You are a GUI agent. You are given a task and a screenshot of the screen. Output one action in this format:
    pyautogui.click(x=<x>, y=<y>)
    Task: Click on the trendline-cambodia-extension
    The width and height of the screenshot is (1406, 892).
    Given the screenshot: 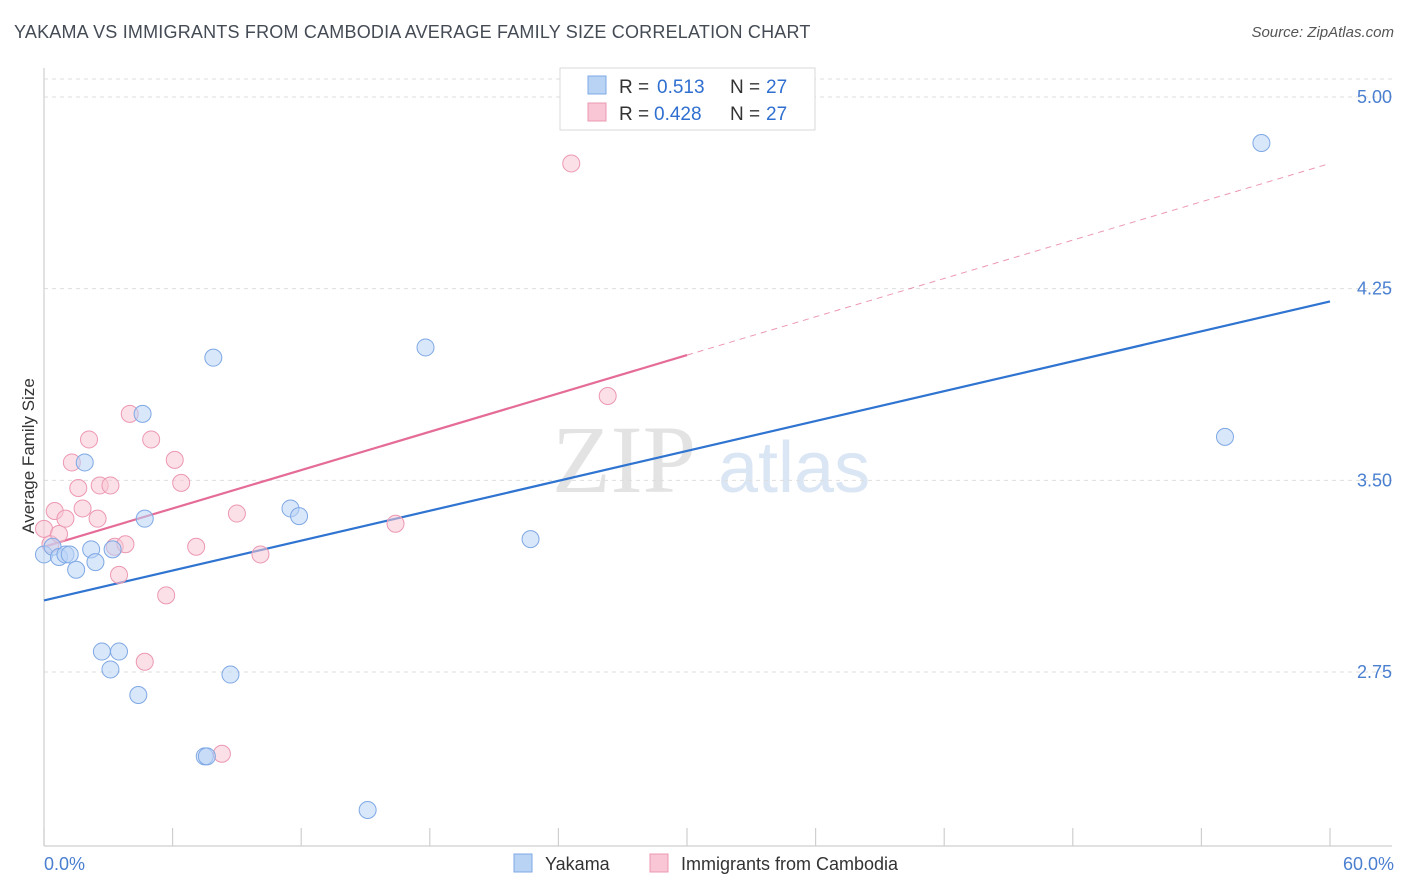 What is the action you would take?
    pyautogui.click(x=1008, y=259)
    